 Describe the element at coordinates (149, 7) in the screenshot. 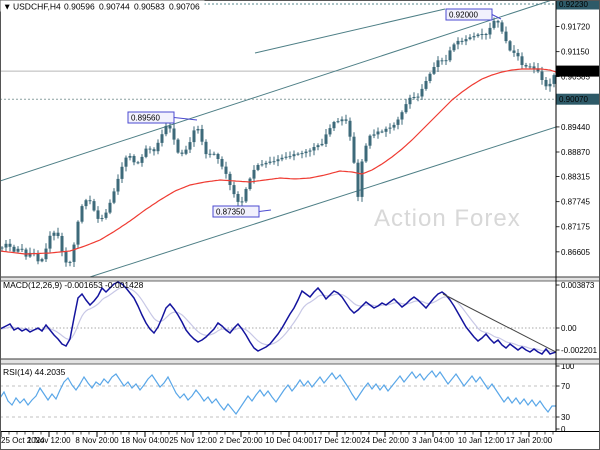

I see `bar-low-value: 0.90583` at that location.